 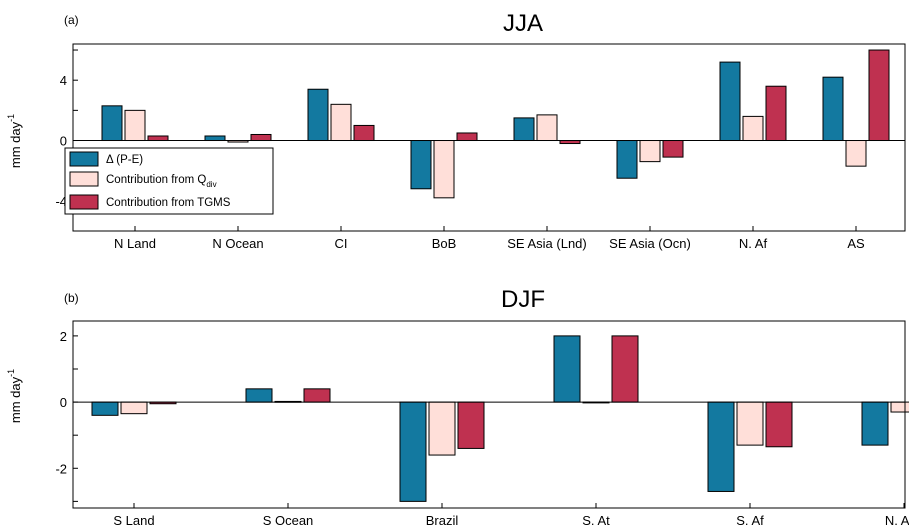 I want to click on bar-dpe-brazil, so click(x=413, y=451).